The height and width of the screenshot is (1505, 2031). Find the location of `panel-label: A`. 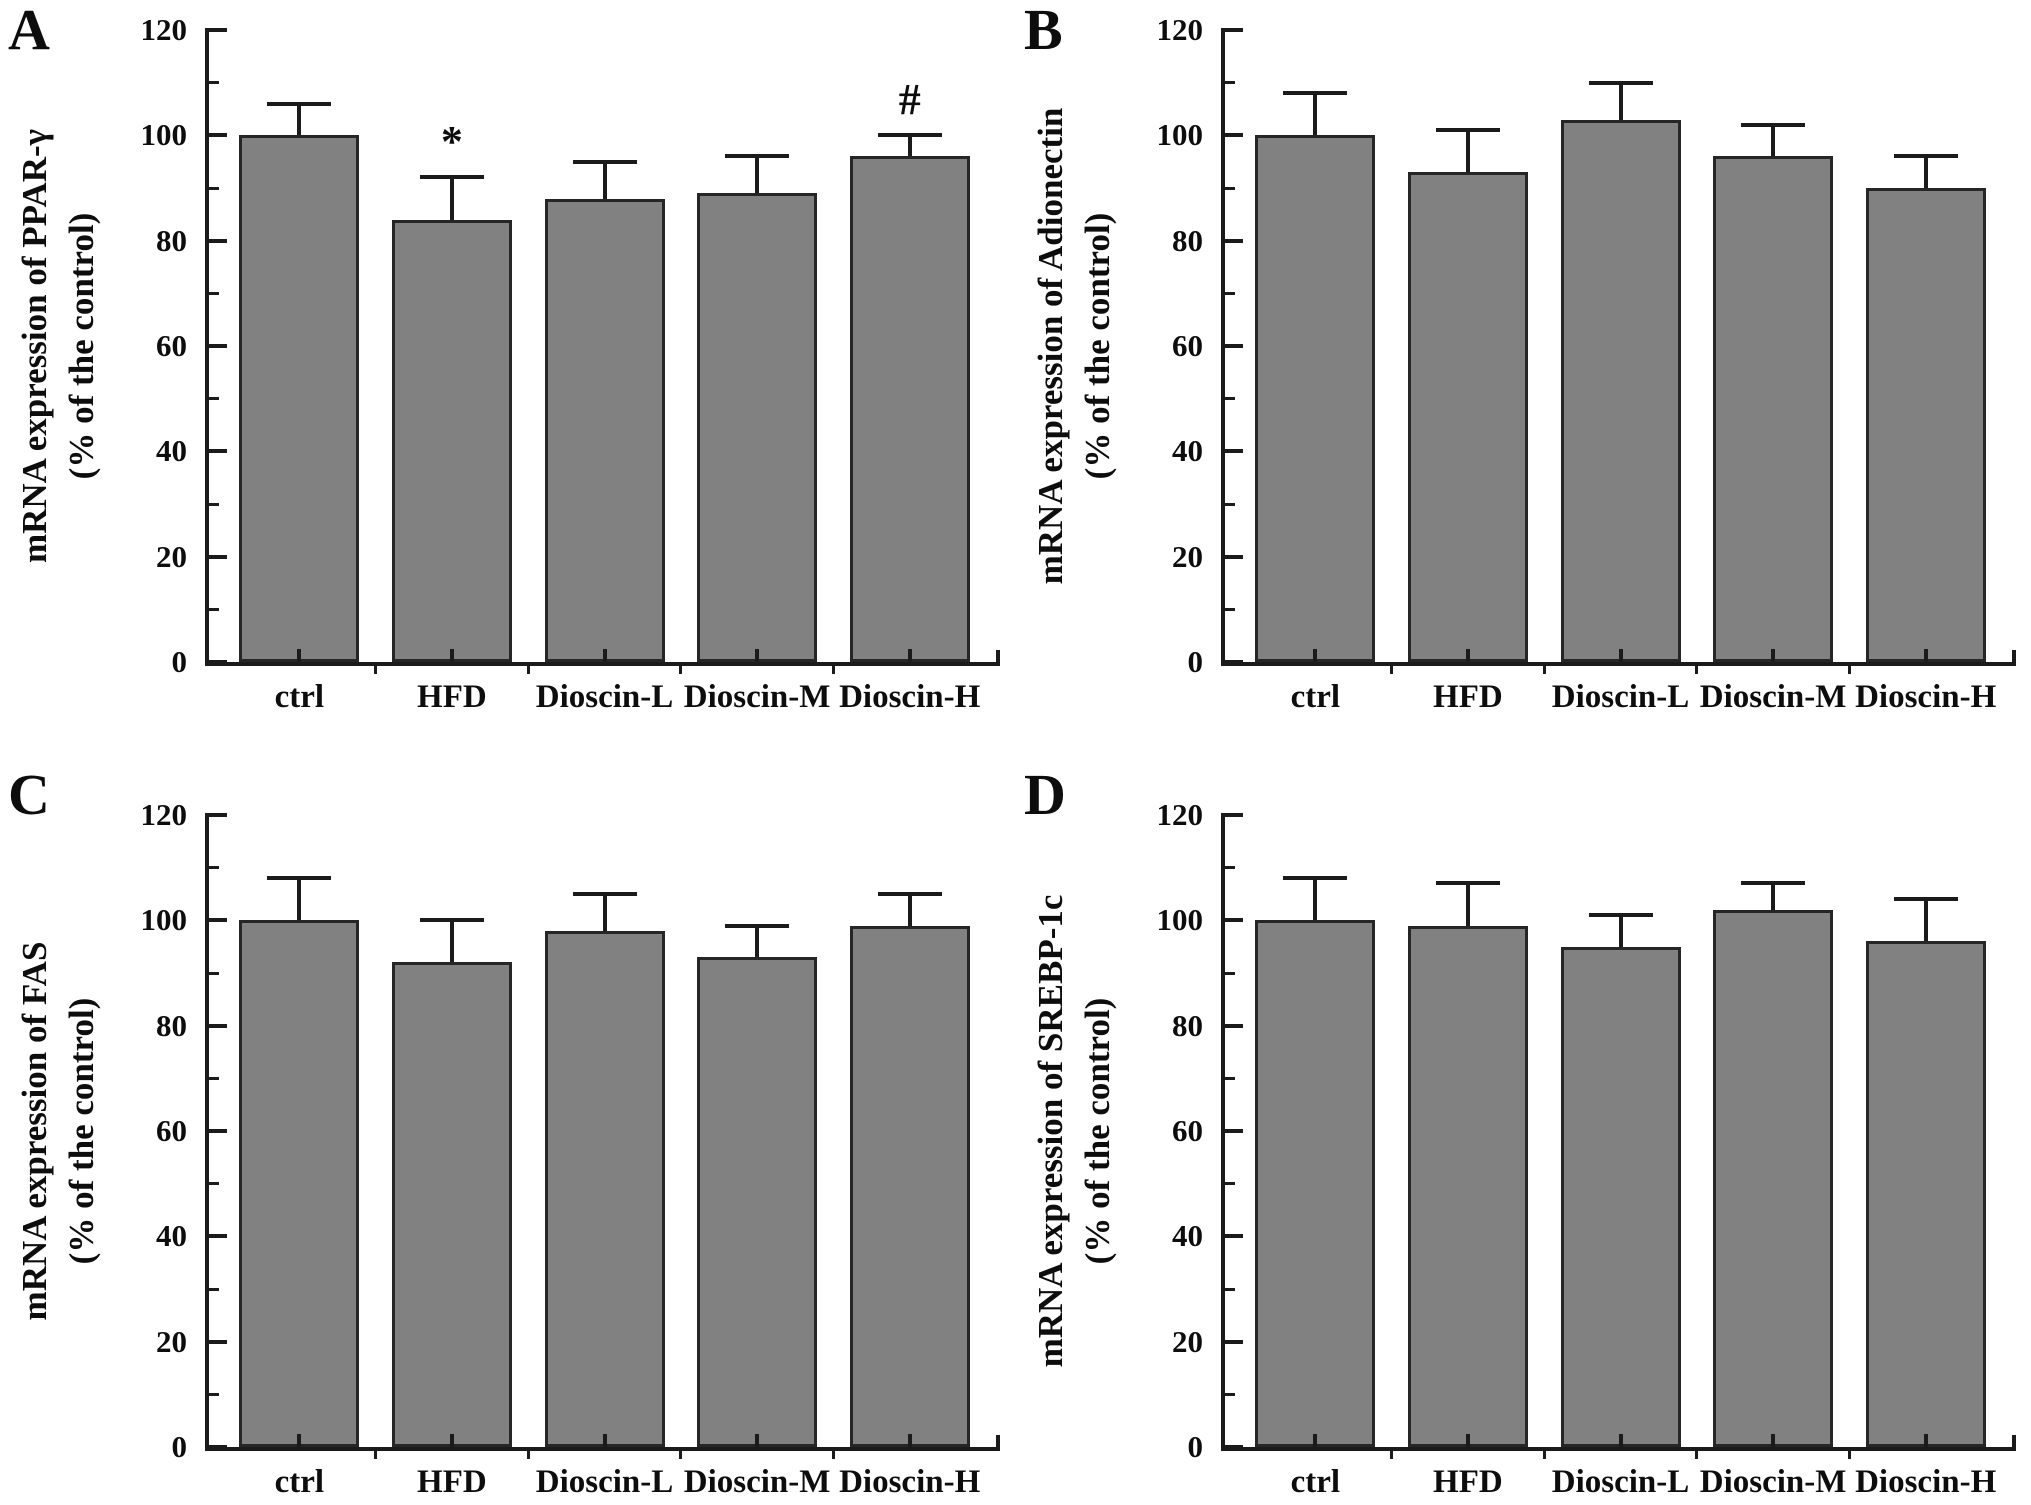

panel-label: A is located at coordinates (29, 31).